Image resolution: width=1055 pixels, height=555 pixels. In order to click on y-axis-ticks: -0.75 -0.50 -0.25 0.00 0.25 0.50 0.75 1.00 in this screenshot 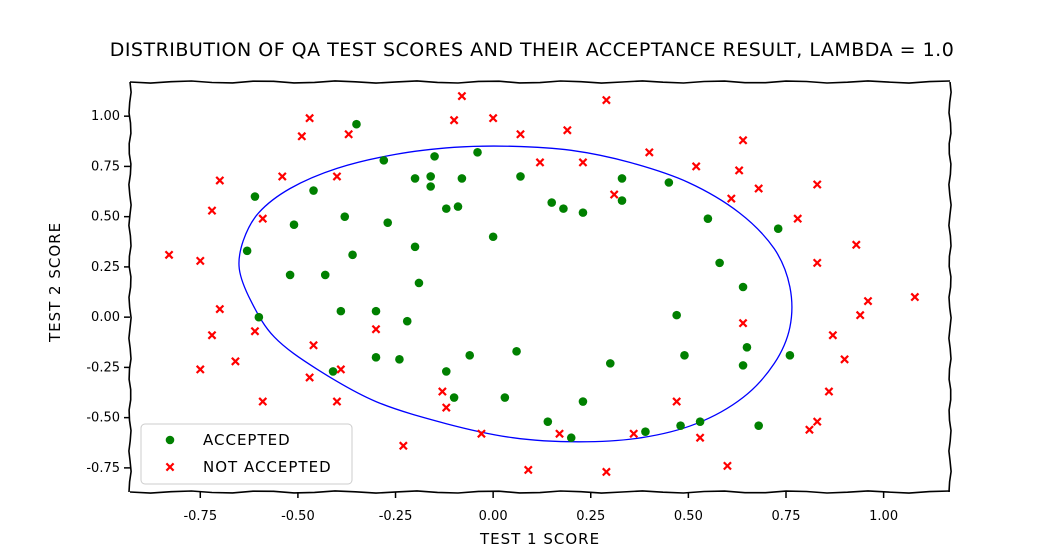, I will do `click(108, 292)`.